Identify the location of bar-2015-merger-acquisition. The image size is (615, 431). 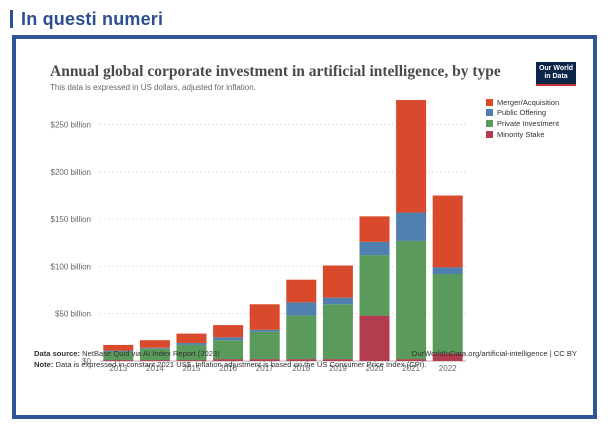
(191, 338).